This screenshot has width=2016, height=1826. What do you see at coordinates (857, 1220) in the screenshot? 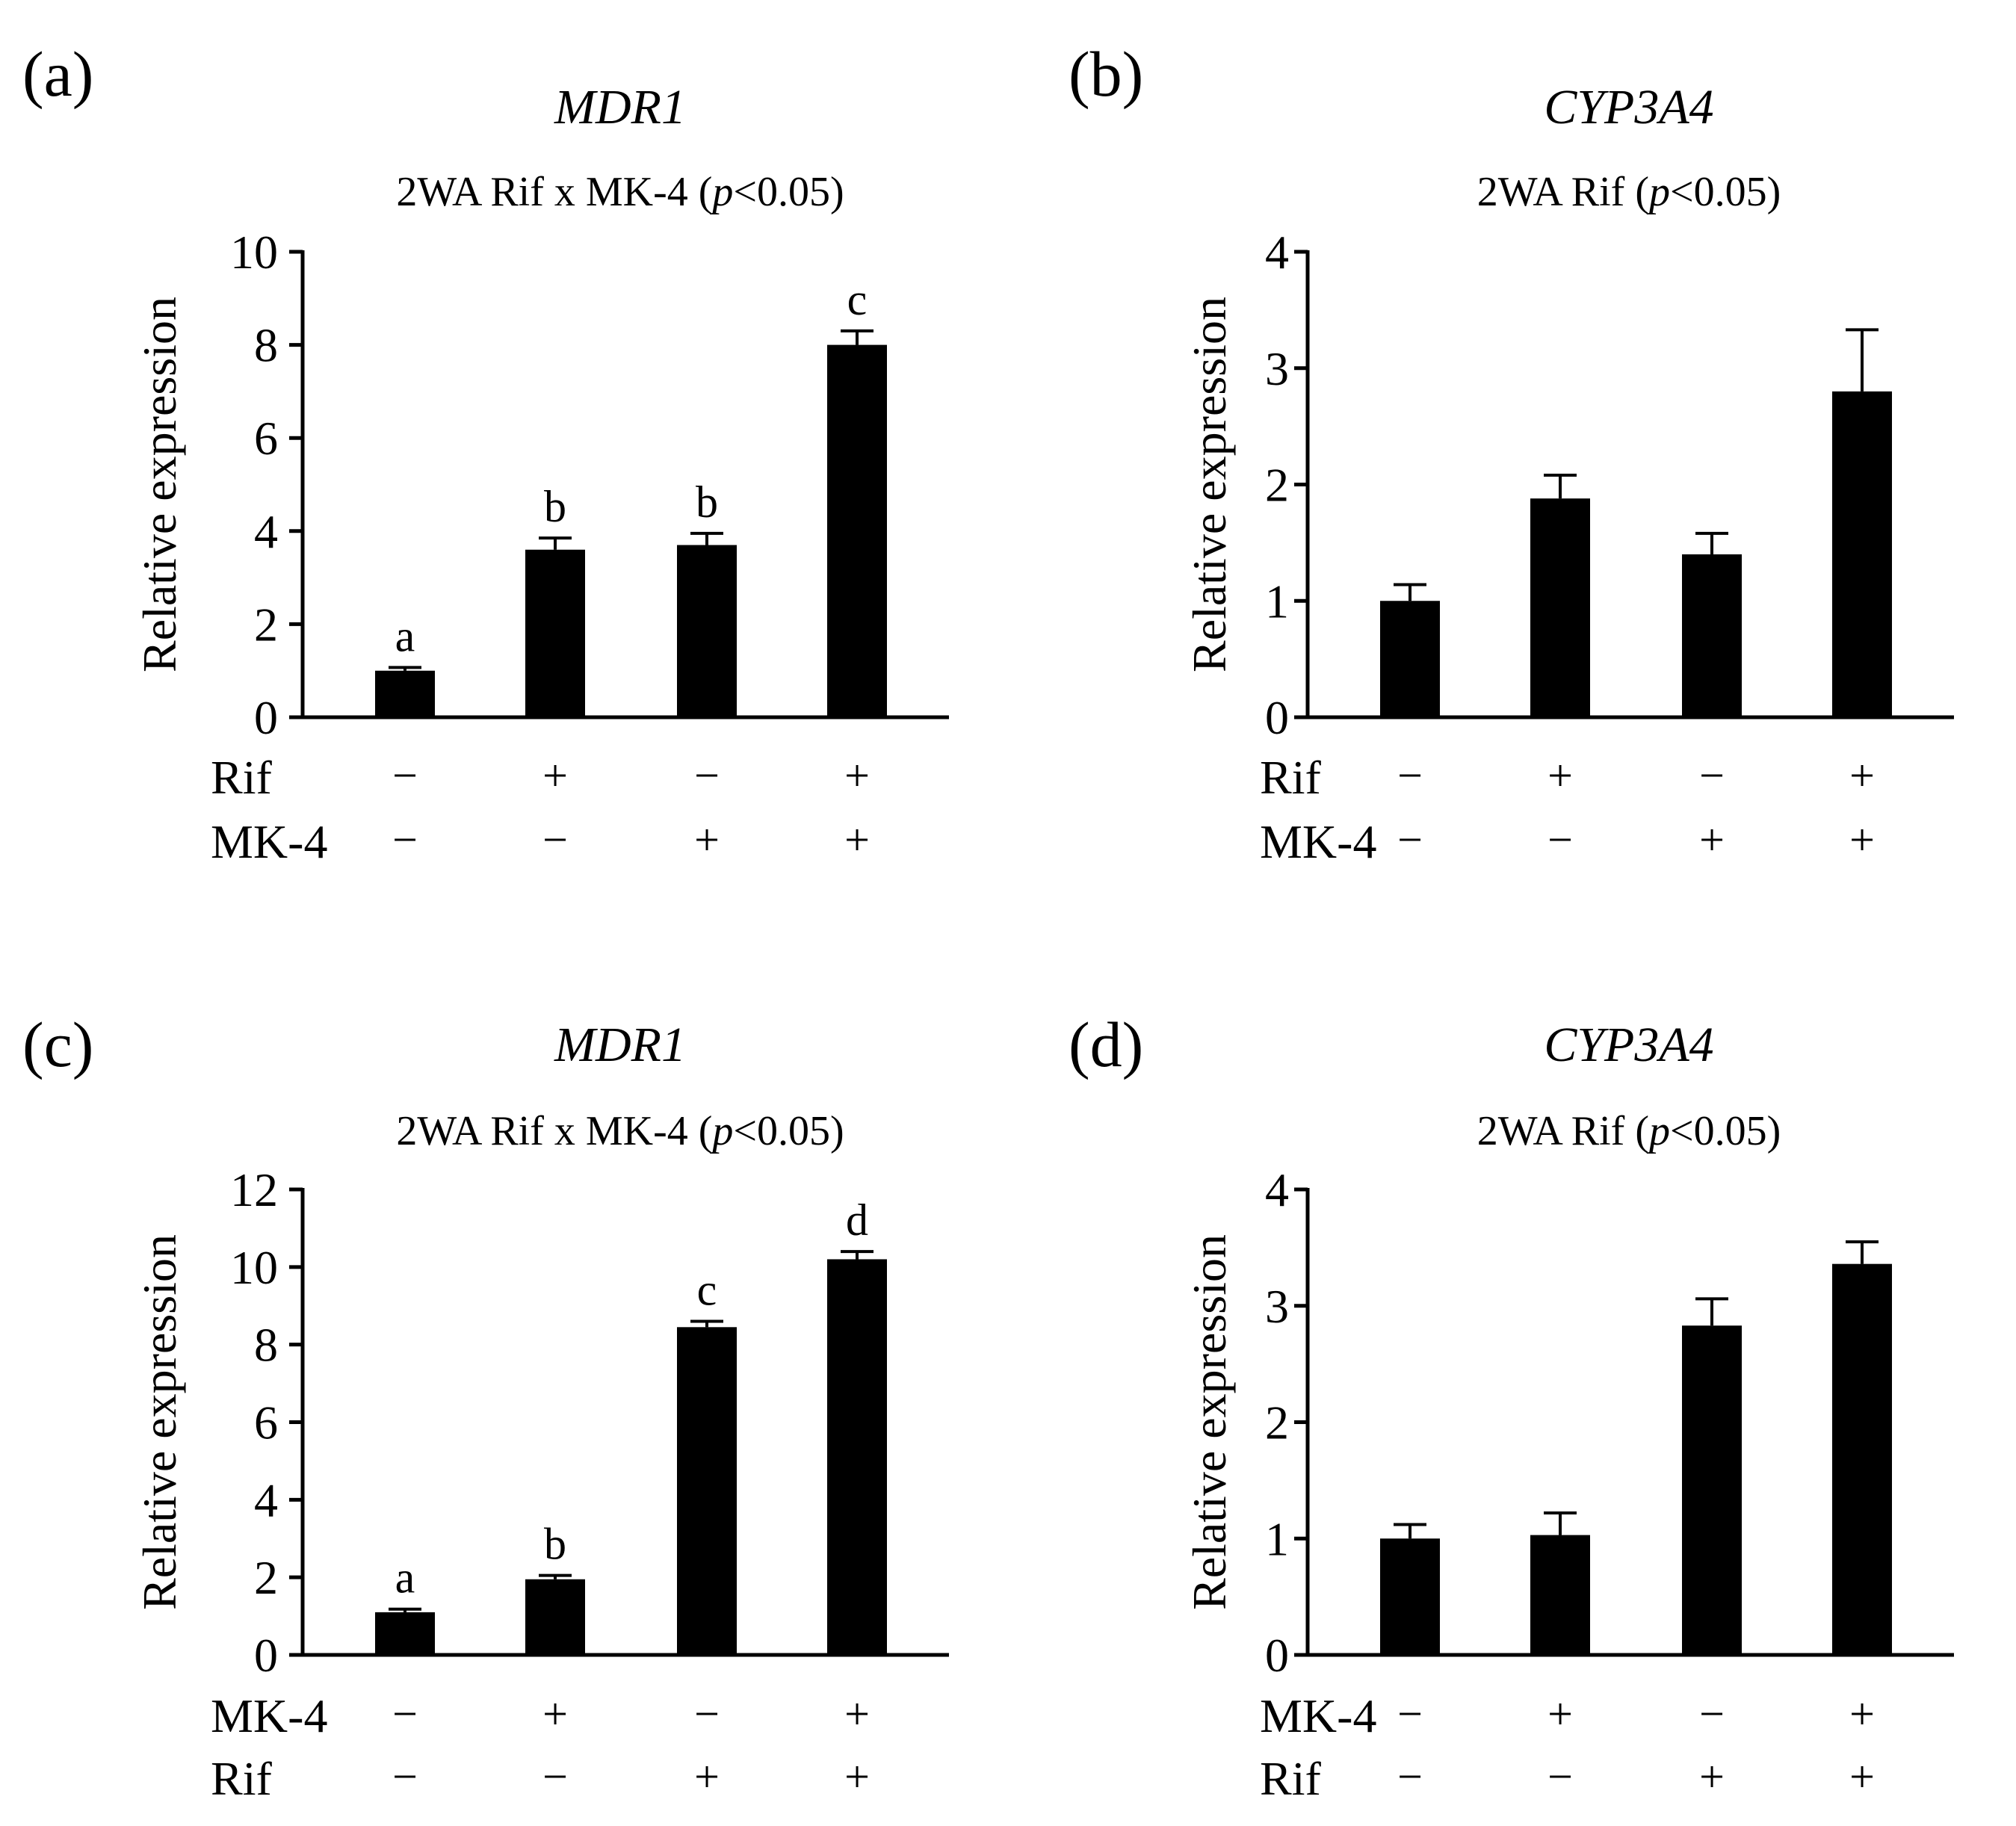
I see `significance-letter: d` at bounding box center [857, 1220].